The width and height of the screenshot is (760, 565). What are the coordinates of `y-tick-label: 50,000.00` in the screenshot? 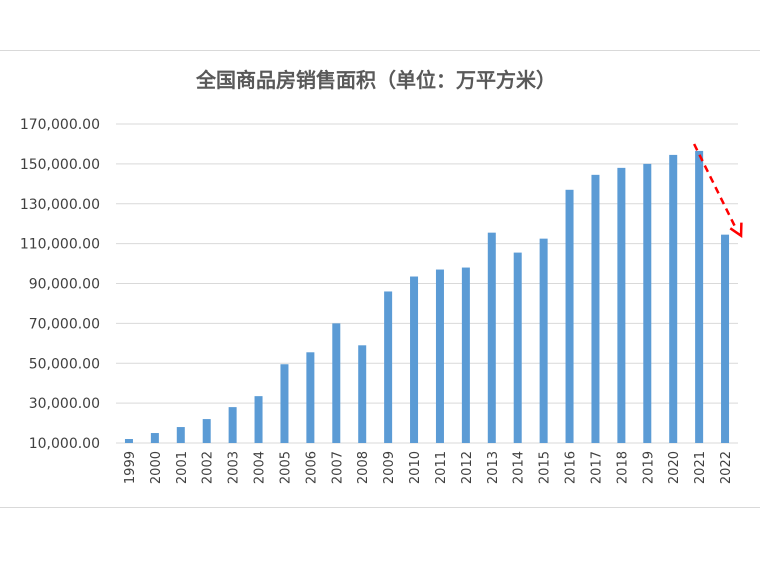 It's located at (64, 364).